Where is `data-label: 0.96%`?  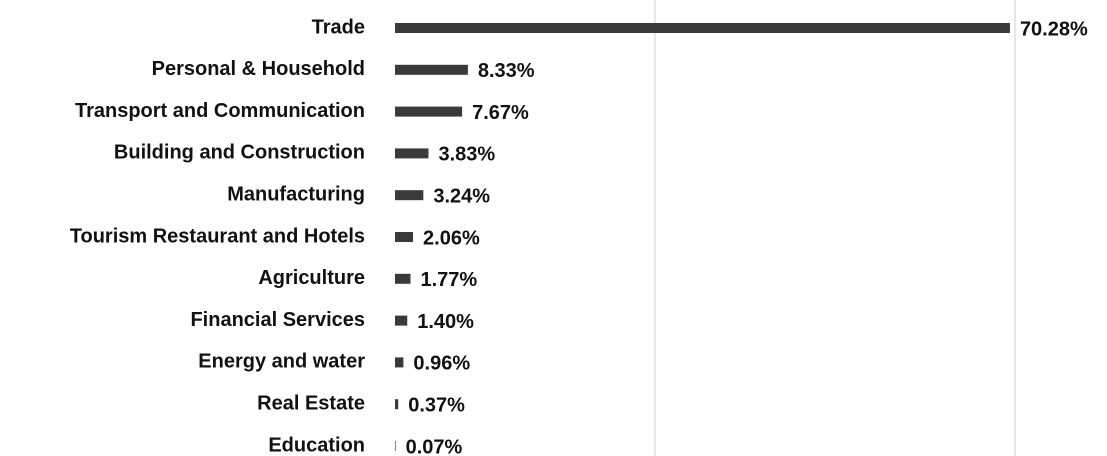
data-label: 0.96% is located at coordinates (441, 364).